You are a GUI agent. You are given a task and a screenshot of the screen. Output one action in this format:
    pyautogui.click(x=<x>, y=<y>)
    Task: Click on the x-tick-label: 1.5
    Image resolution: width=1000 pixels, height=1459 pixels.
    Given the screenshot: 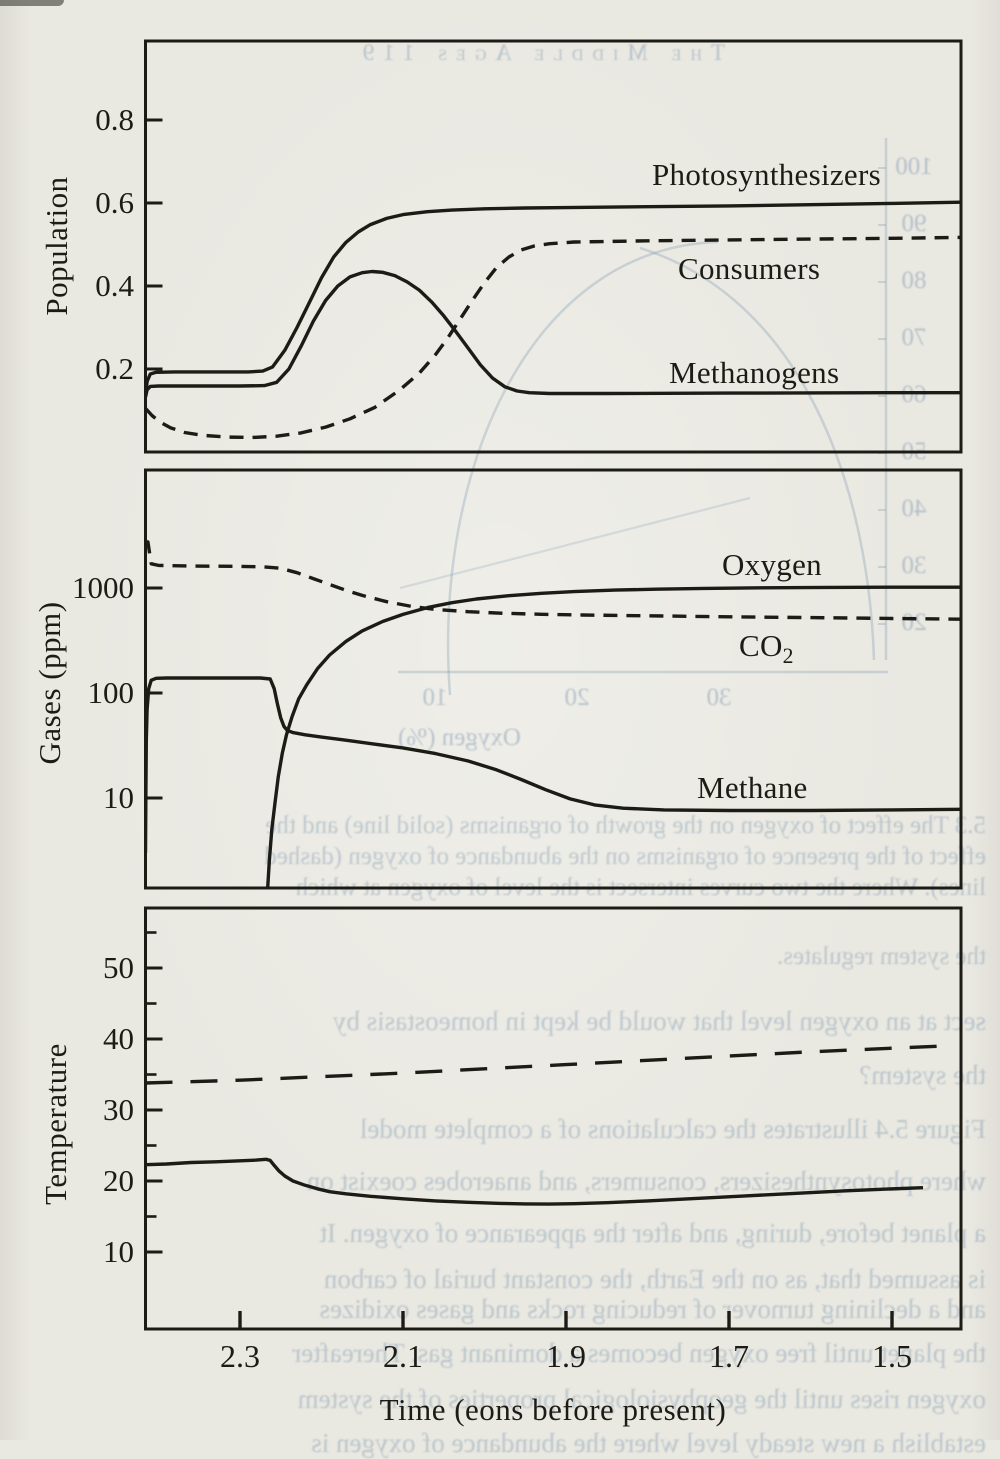 What is the action you would take?
    pyautogui.click(x=892, y=1356)
    